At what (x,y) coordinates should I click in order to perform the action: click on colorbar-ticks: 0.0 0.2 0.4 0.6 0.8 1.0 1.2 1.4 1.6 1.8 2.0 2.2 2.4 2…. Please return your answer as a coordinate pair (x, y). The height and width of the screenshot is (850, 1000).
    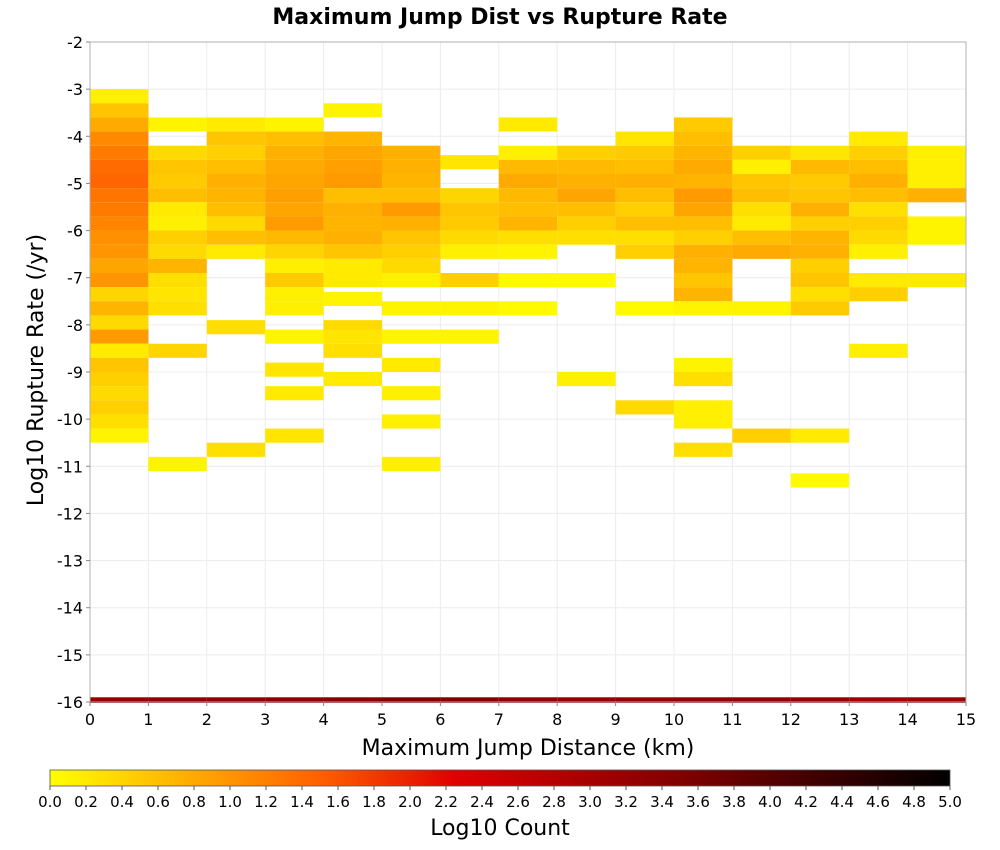
    Looking at the image, I should click on (500, 798).